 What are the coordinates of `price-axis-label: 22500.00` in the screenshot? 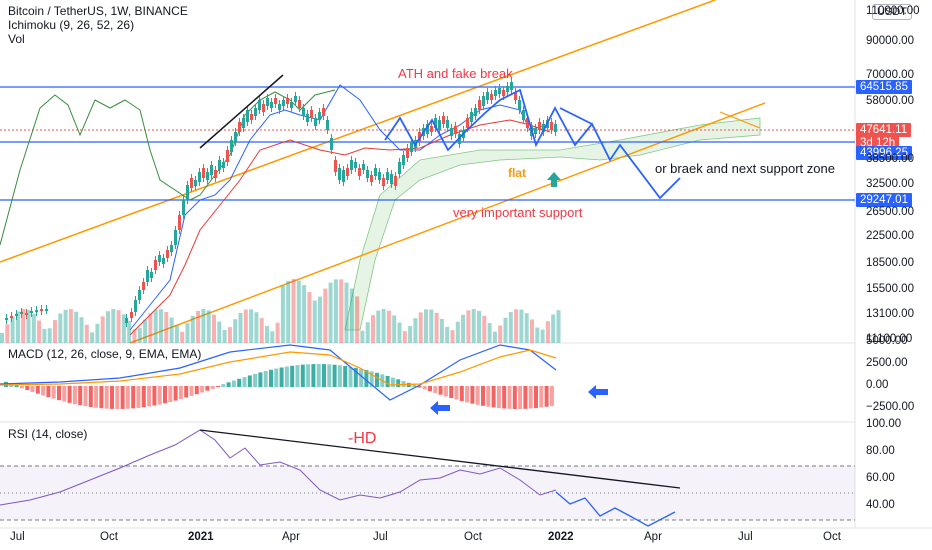 It's located at (890, 236).